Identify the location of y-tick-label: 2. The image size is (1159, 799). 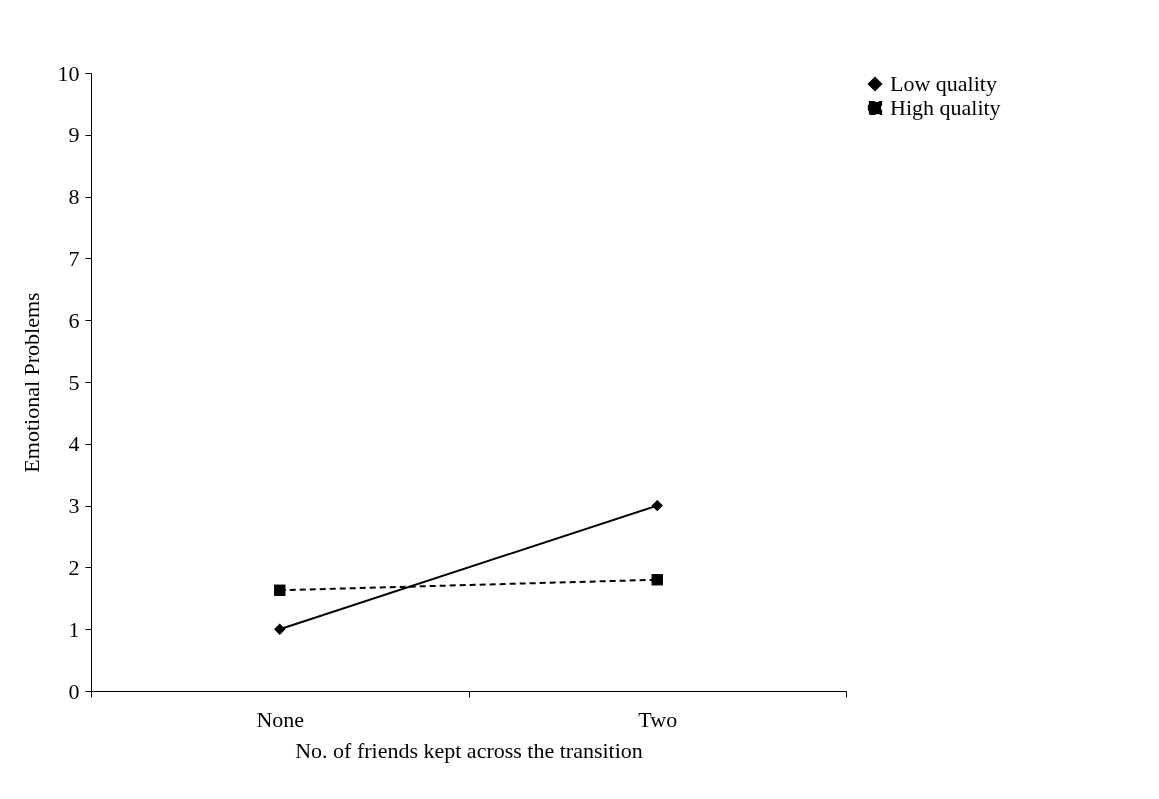
(74, 567).